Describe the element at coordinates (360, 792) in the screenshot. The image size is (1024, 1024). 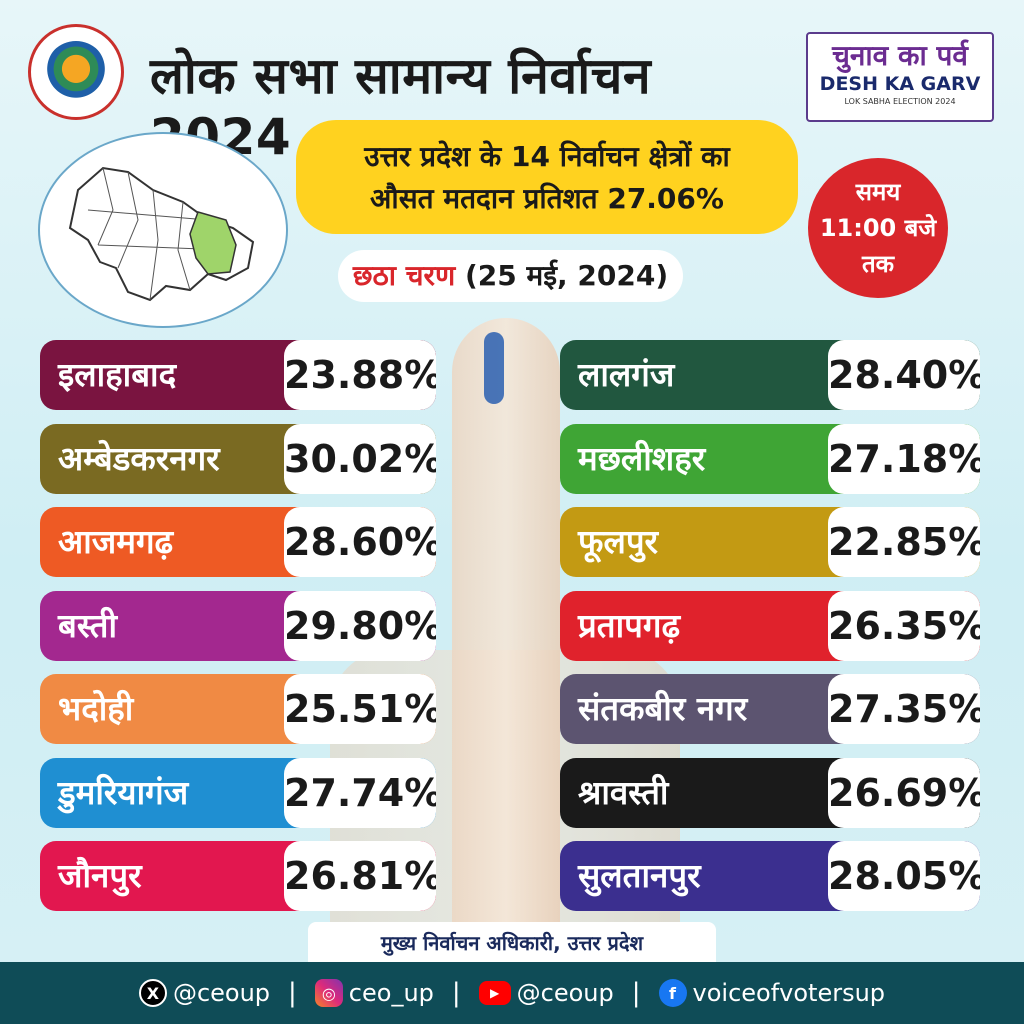
I see `turnout-value: 27.74%` at that location.